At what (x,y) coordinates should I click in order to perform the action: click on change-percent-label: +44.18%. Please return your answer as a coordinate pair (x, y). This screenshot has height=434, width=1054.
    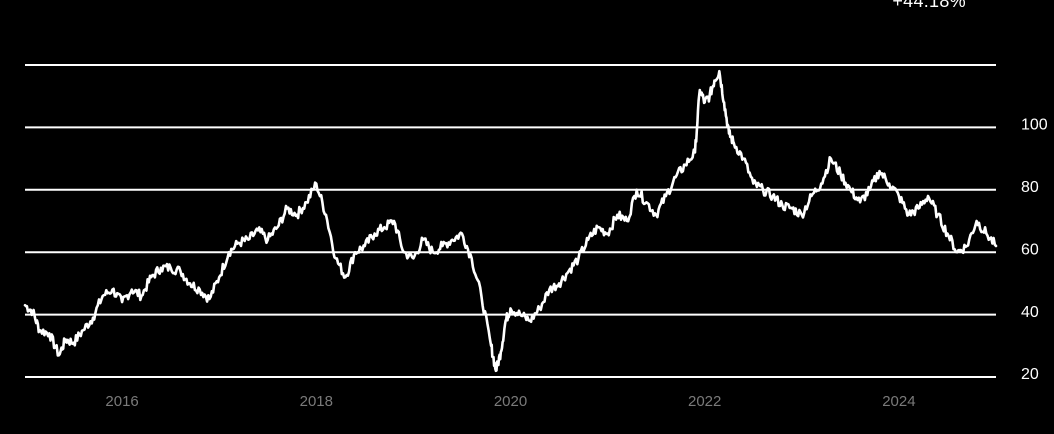
    Looking at the image, I should click on (929, 5).